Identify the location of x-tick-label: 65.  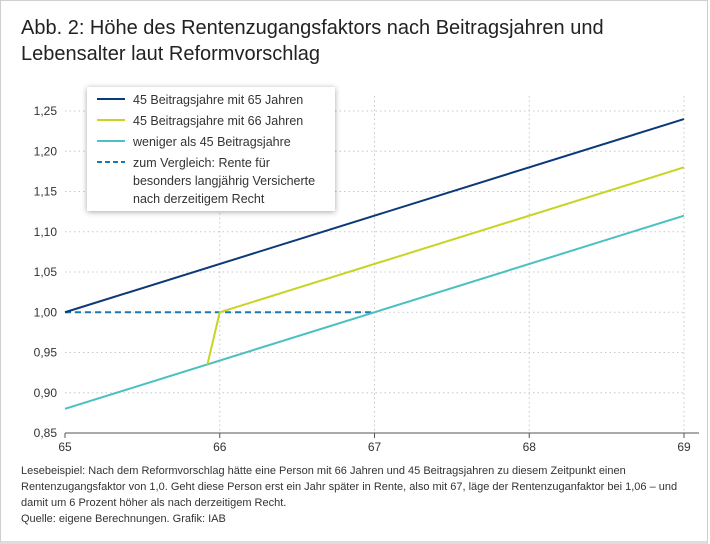
(65, 447).